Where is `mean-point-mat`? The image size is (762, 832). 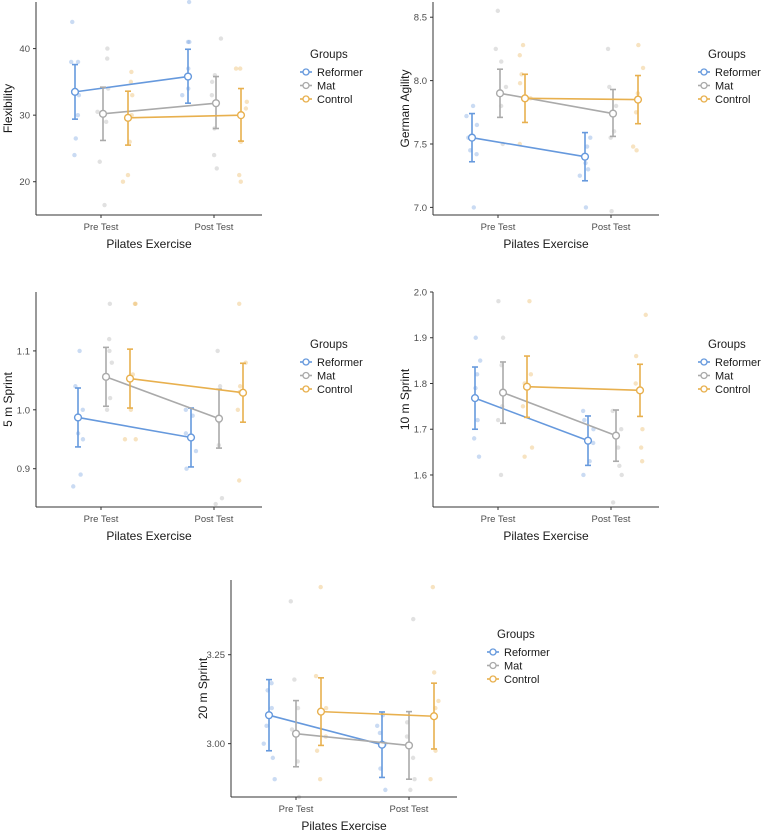 mean-point-mat is located at coordinates (216, 103).